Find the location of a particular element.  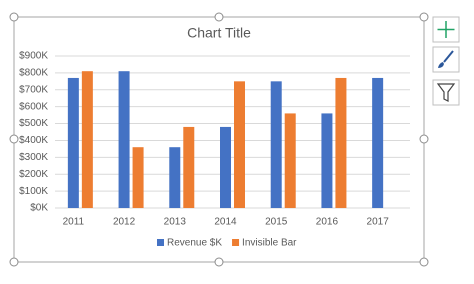

chart-elements-button is located at coordinates (446, 29).